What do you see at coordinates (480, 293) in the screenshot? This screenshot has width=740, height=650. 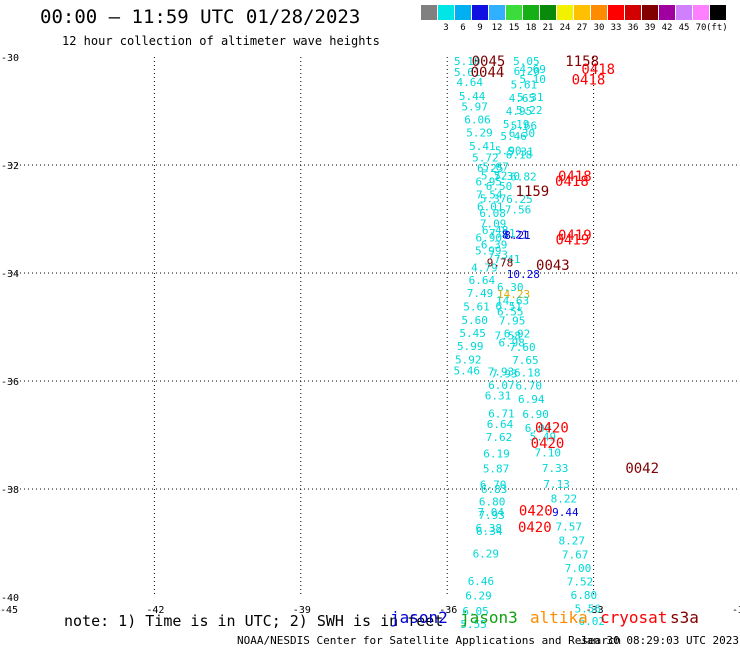 I see `swh-value-label: 7.49` at bounding box center [480, 293].